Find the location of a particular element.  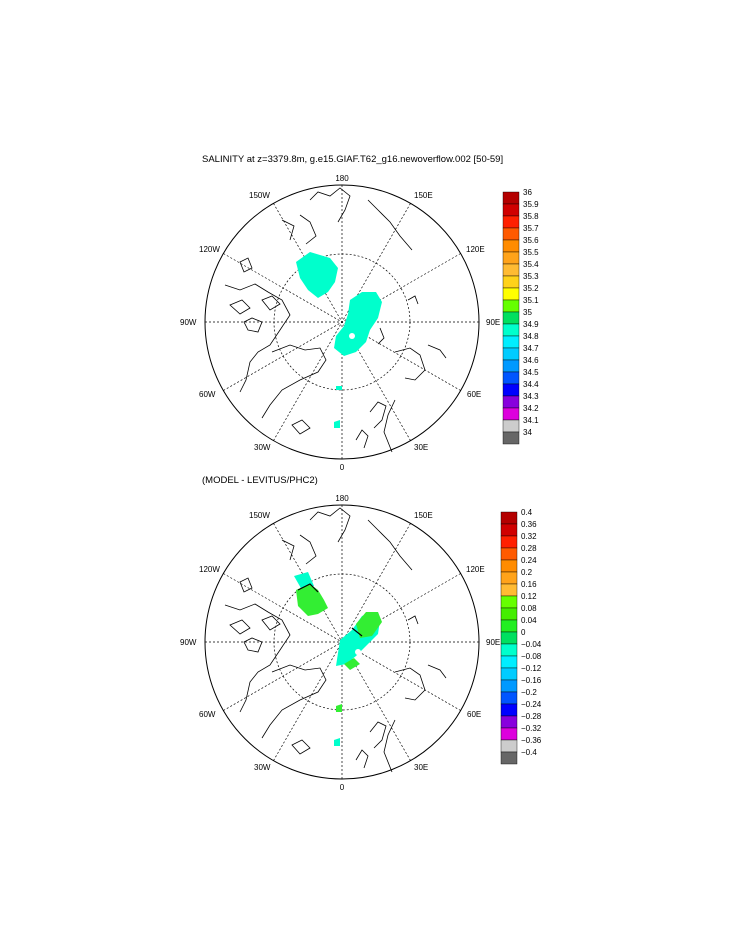

colorbar-label: 34.8 is located at coordinates (531, 336).